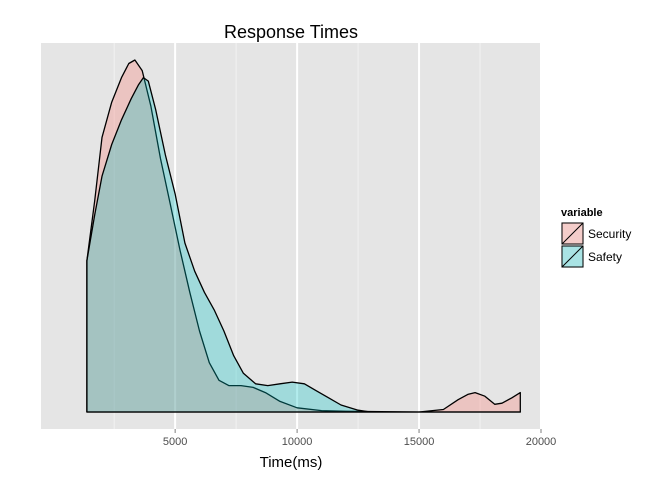 The width and height of the screenshot is (672, 480). What do you see at coordinates (175, 442) in the screenshot?
I see `x-tick-label-5000: 5000` at bounding box center [175, 442].